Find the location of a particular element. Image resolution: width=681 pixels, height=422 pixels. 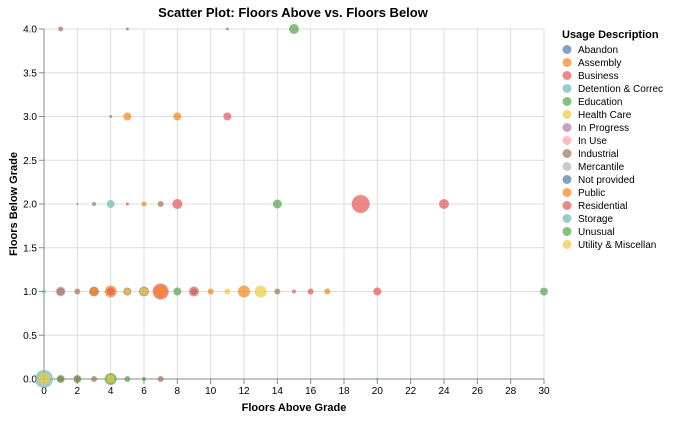

y-tick-label: 1.0 is located at coordinates (30, 292).